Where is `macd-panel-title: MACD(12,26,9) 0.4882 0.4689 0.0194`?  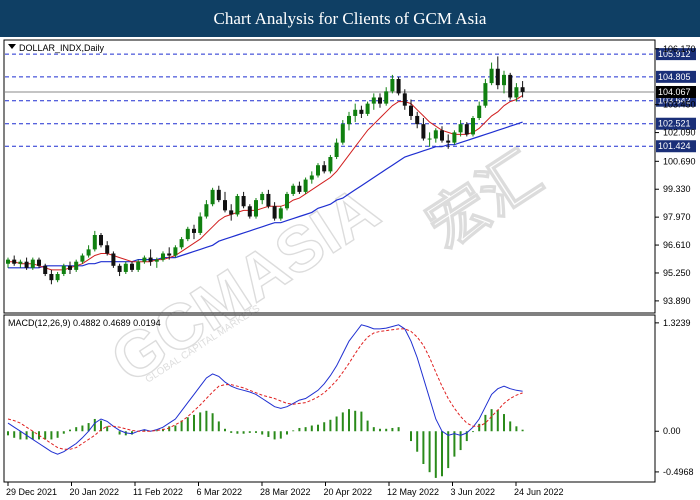 macd-panel-title: MACD(12,26,9) 0.4882 0.4689 0.0194 is located at coordinates (84, 323).